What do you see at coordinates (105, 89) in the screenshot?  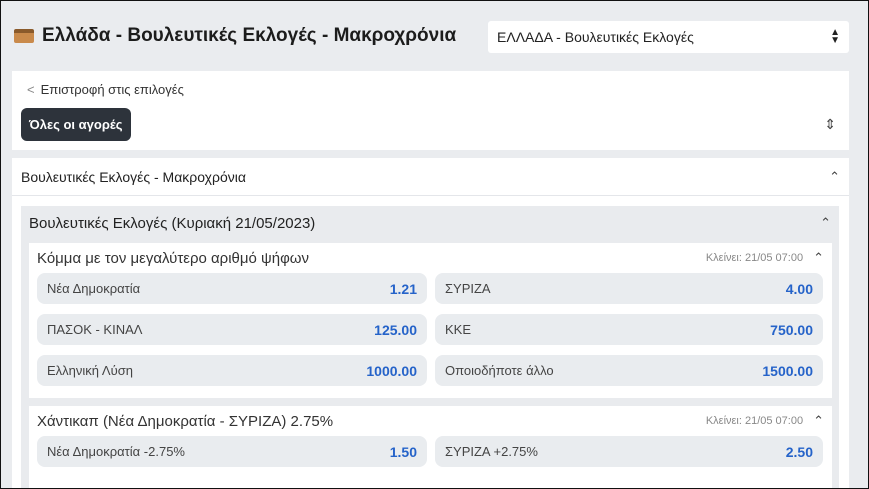 I see `back-link: < Επιστροφή στις επιλογές` at bounding box center [105, 89].